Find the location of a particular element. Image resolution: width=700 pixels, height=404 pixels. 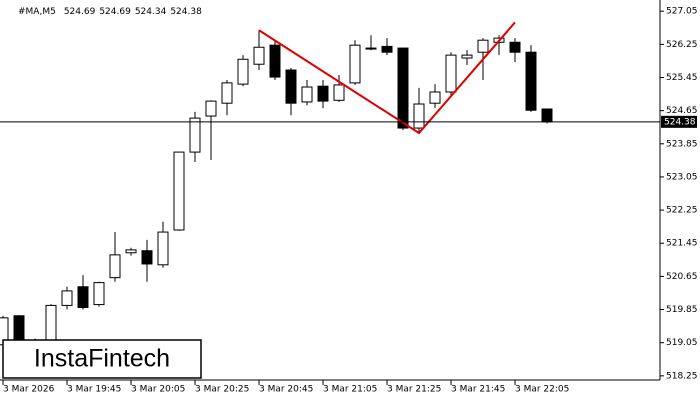

y-tick-label: 523.05 is located at coordinates (682, 177).